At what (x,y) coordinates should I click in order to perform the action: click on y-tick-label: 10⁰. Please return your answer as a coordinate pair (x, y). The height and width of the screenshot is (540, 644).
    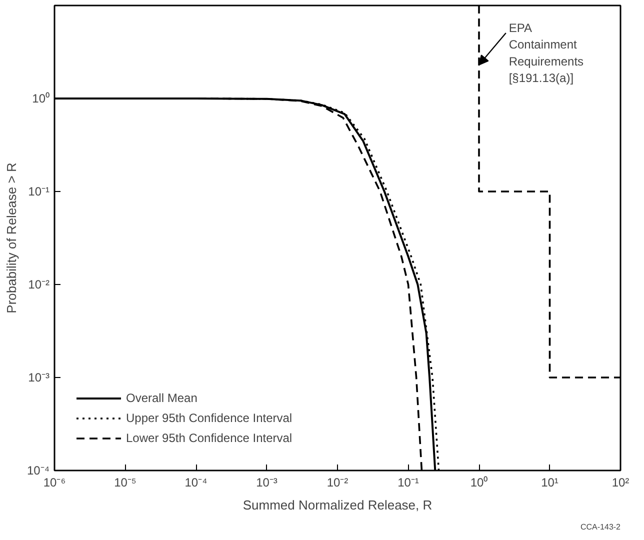
    Looking at the image, I should click on (41, 99).